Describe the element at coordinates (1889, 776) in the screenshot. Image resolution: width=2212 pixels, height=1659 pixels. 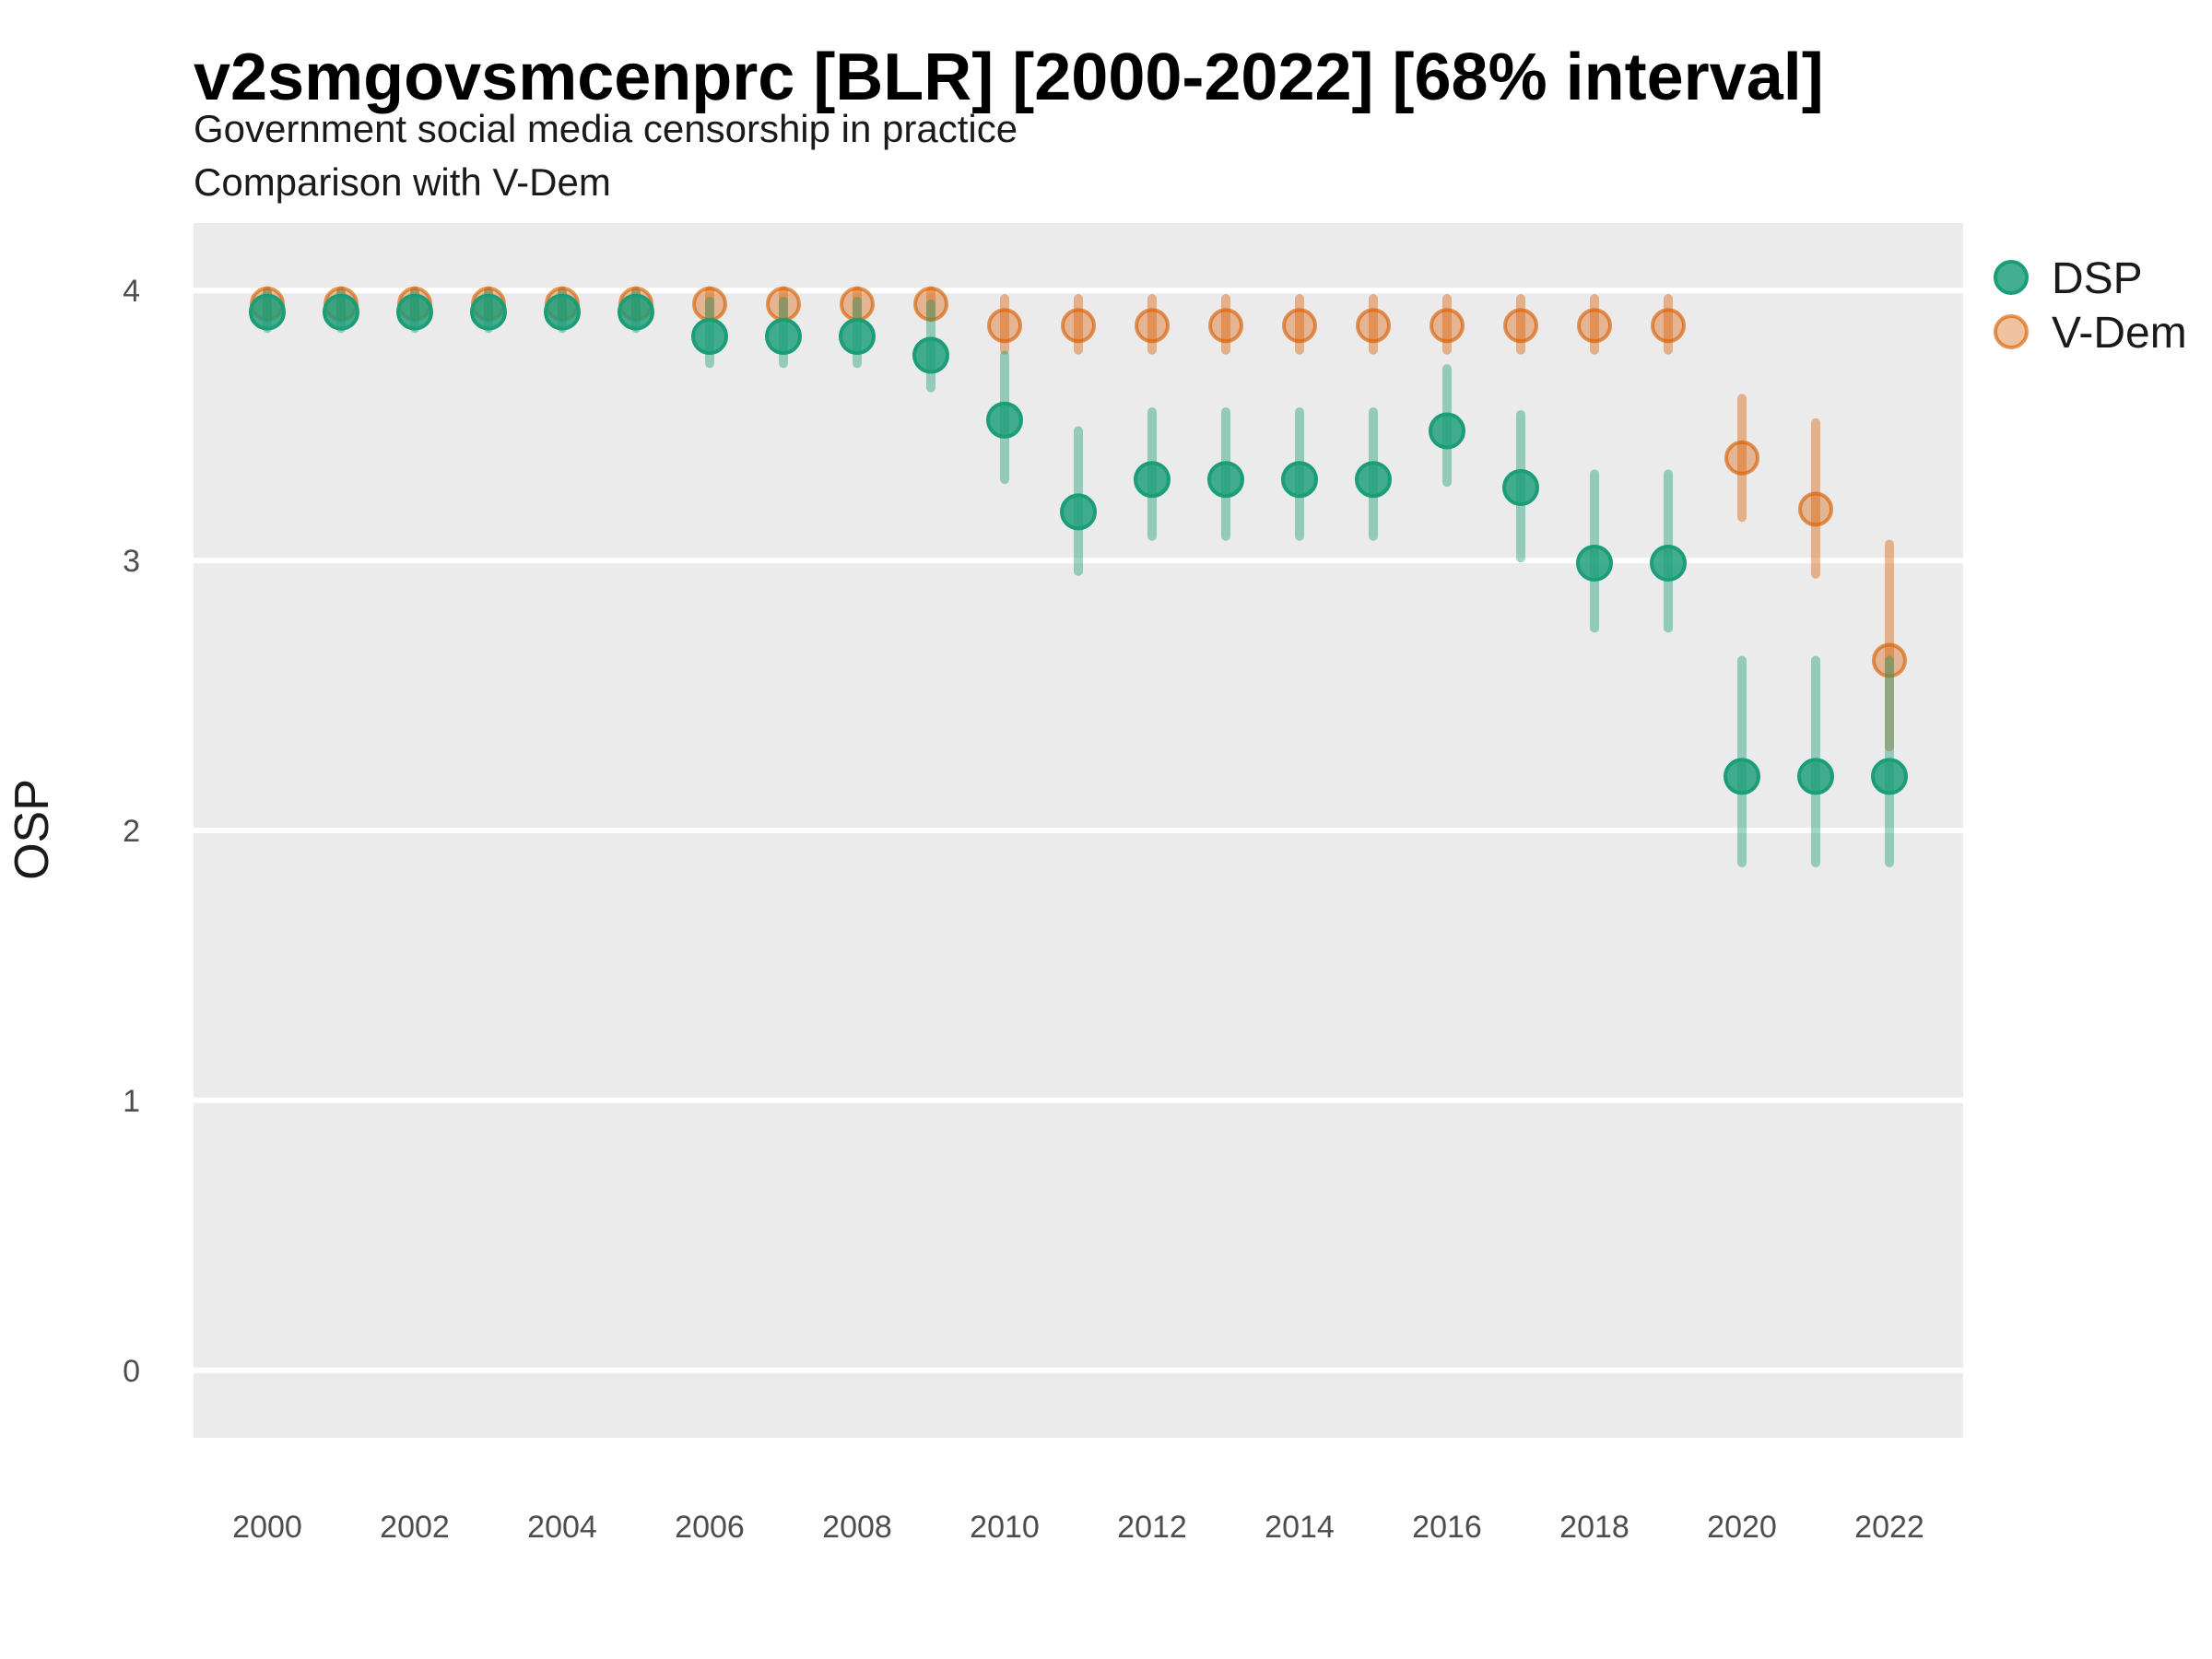
I see `dsp-point-2022` at that location.